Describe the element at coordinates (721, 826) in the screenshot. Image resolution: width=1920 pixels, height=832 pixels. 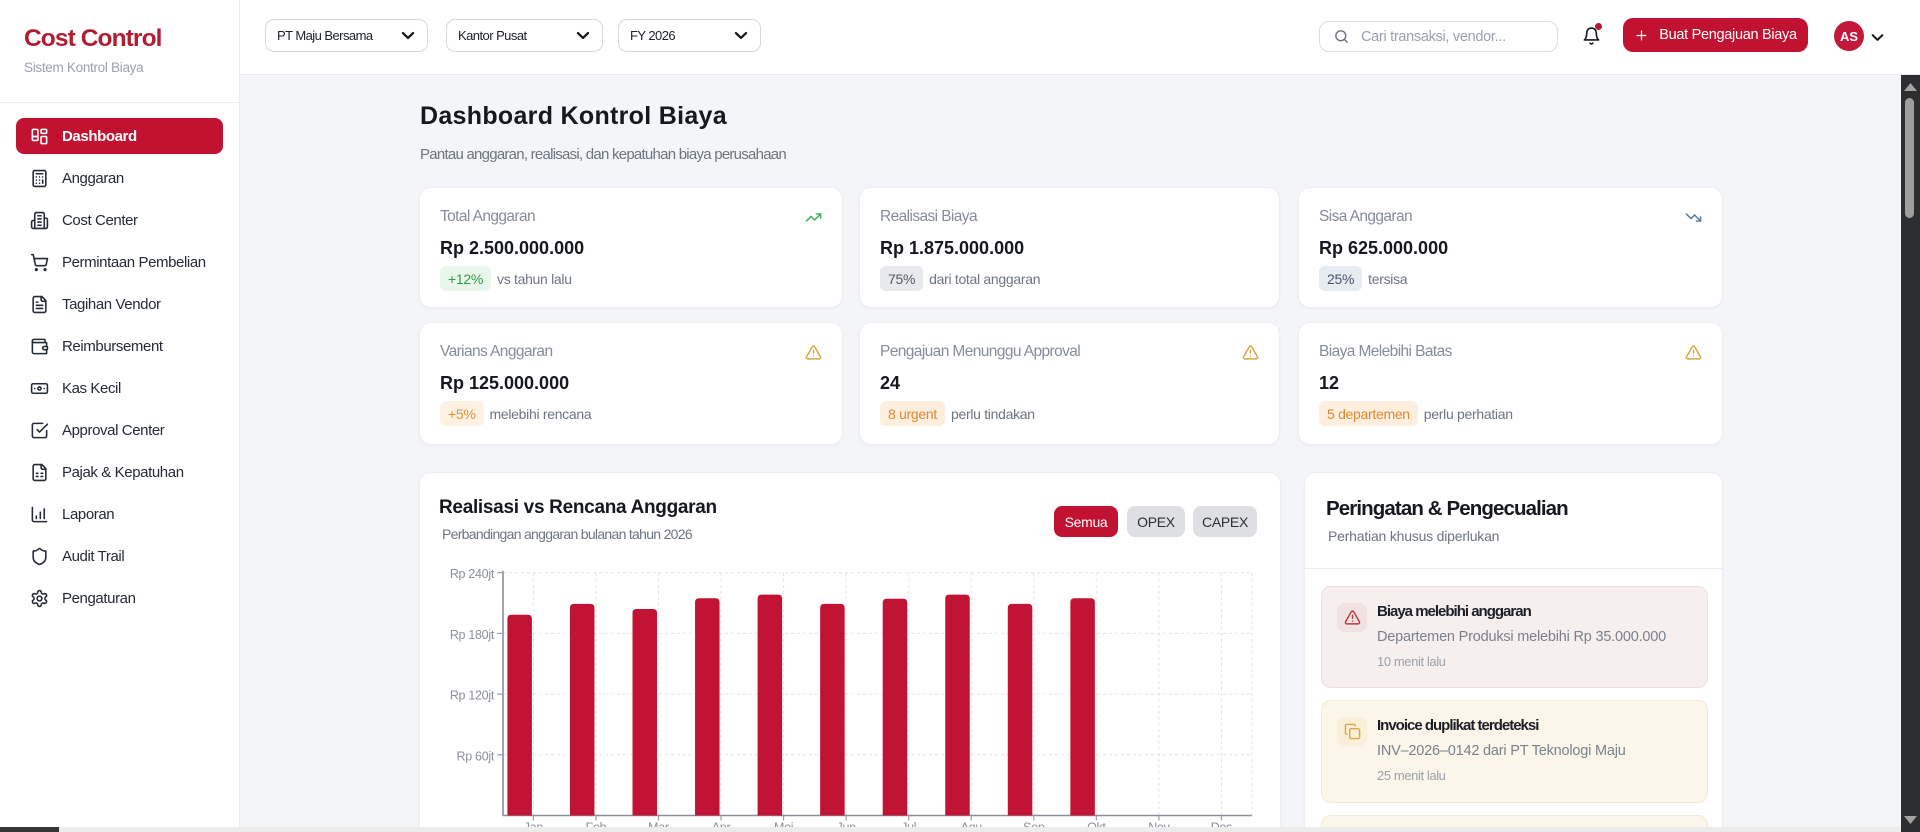
I see `svg-text: Apr` at that location.